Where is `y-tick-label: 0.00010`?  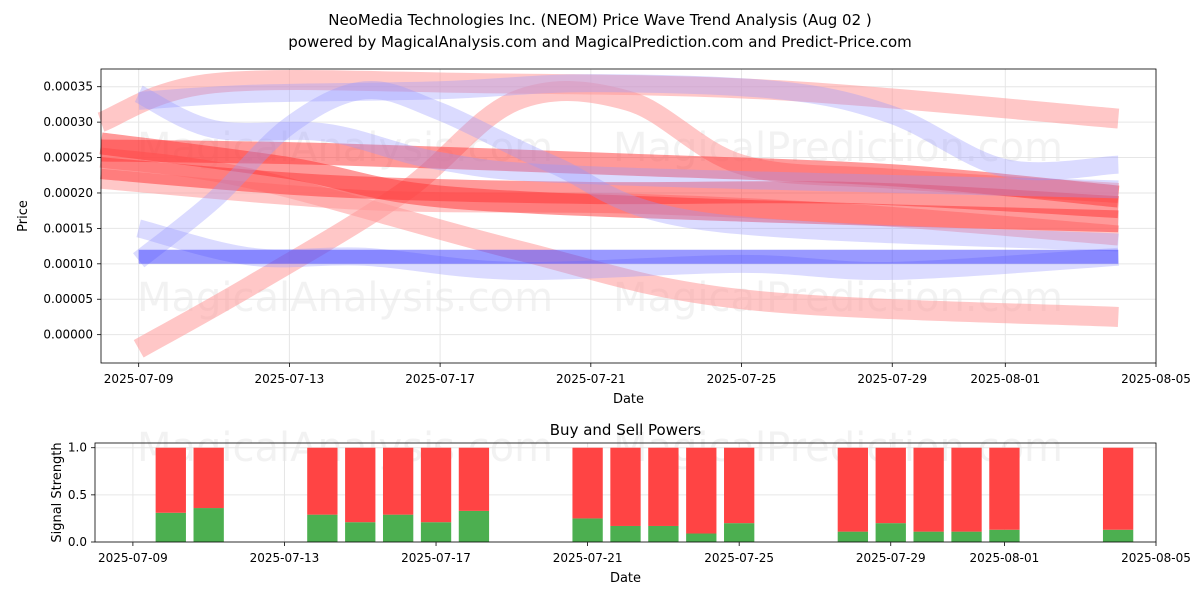 y-tick-label: 0.00010 is located at coordinates (68, 264).